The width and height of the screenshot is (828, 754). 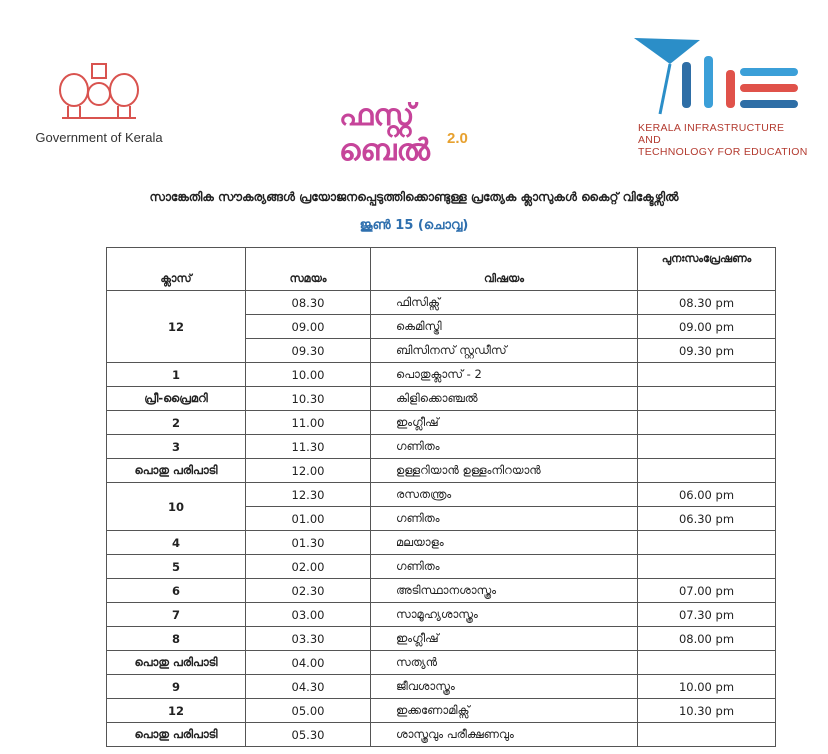 I want to click on kite-line-2: TECHNOLOGY FOR EDUCATION, so click(x=723, y=152).